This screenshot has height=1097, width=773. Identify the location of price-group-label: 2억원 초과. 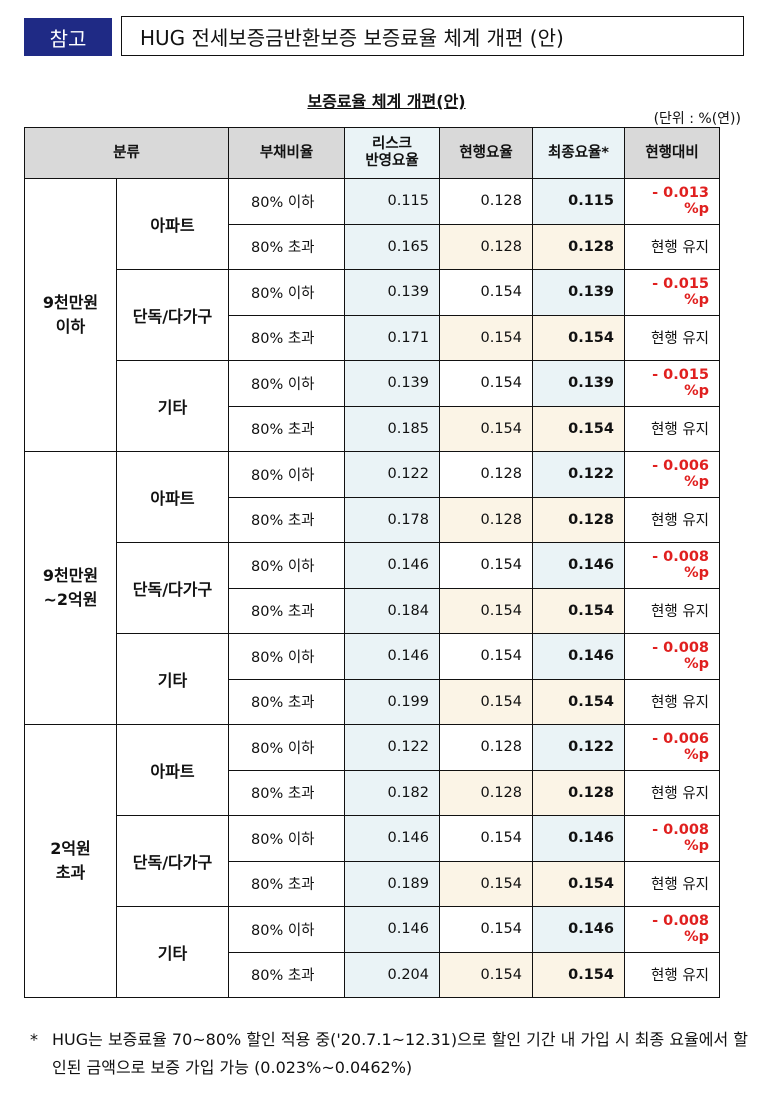
(70, 861).